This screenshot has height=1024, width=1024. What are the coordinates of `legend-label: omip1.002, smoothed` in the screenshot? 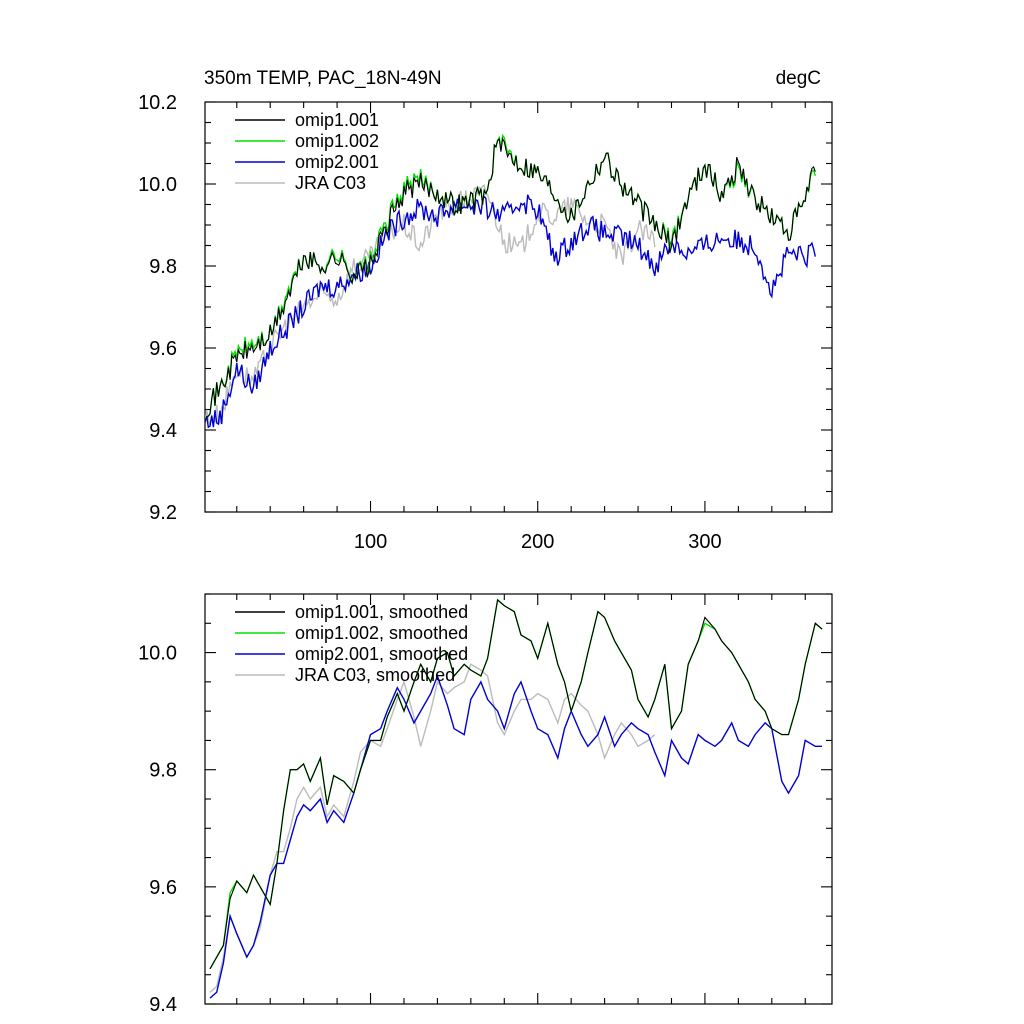 It's located at (381, 633).